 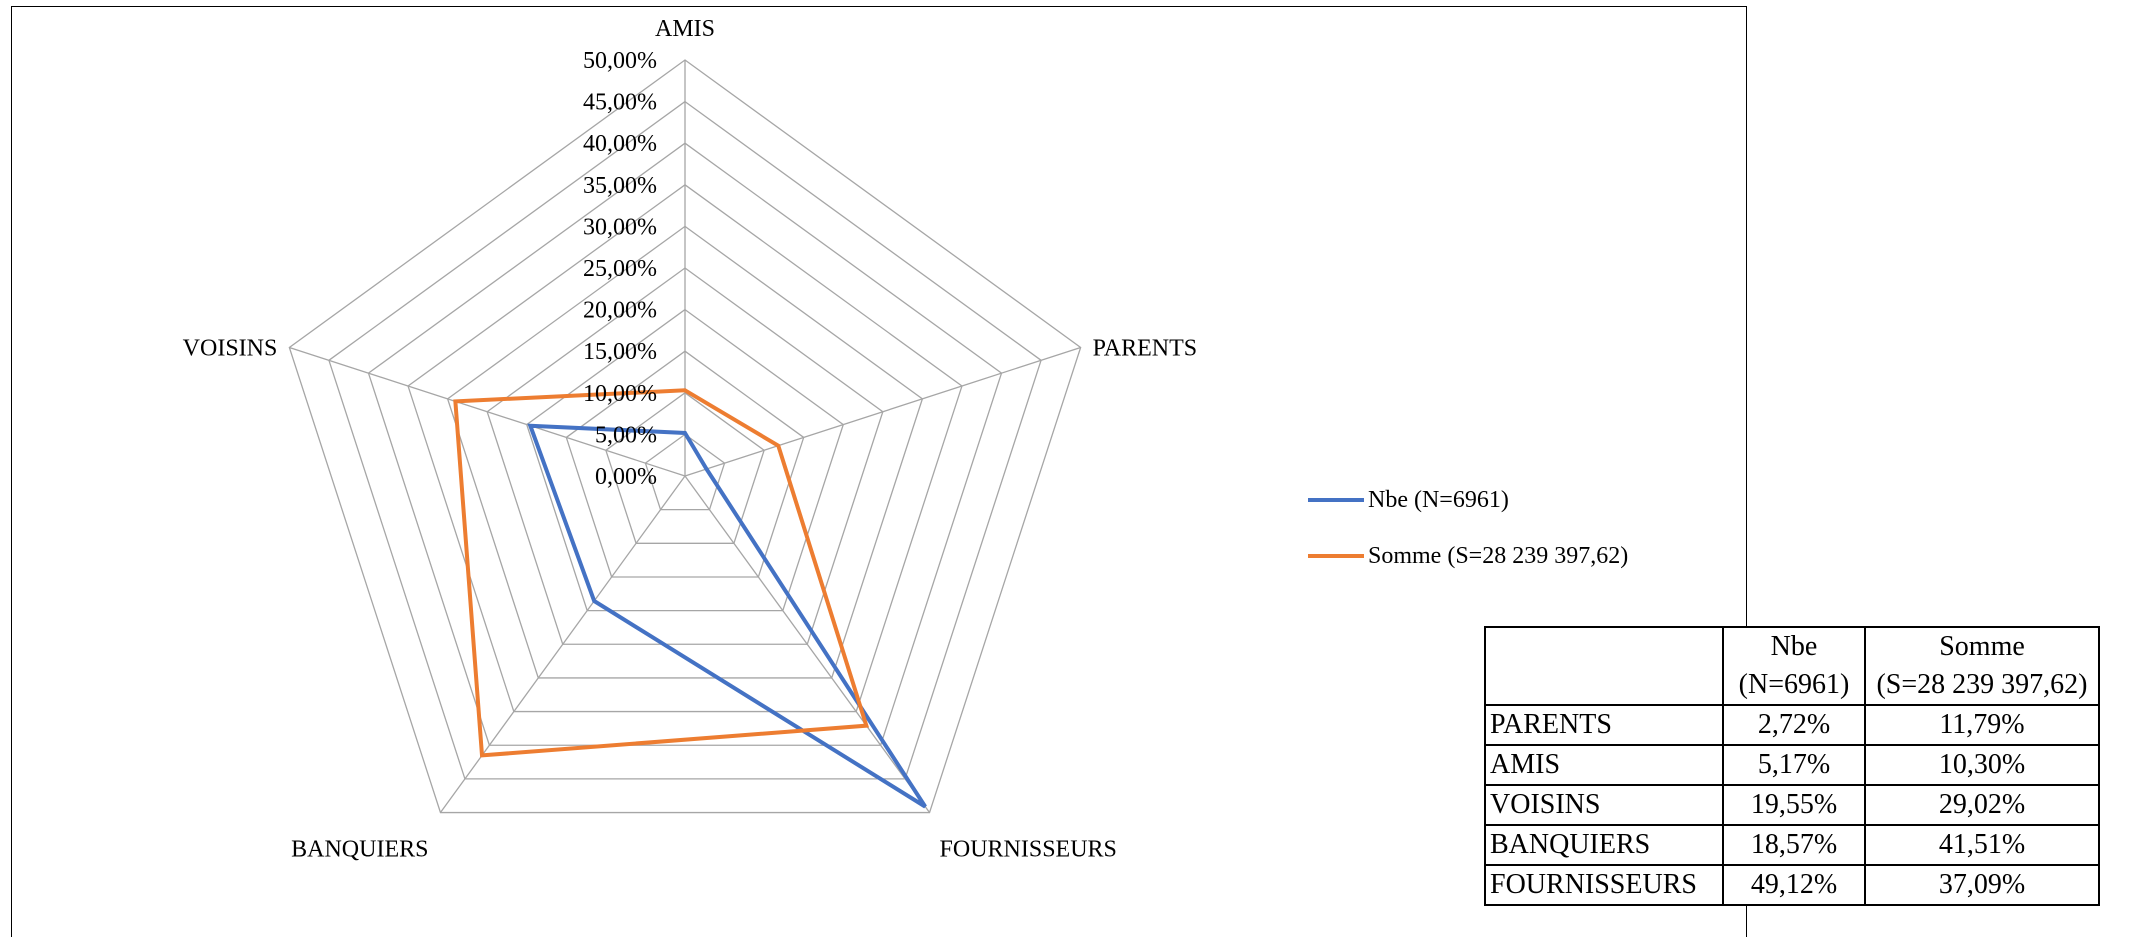 I want to click on table-row-label: FOURNISSEURS, so click(x=1604, y=885).